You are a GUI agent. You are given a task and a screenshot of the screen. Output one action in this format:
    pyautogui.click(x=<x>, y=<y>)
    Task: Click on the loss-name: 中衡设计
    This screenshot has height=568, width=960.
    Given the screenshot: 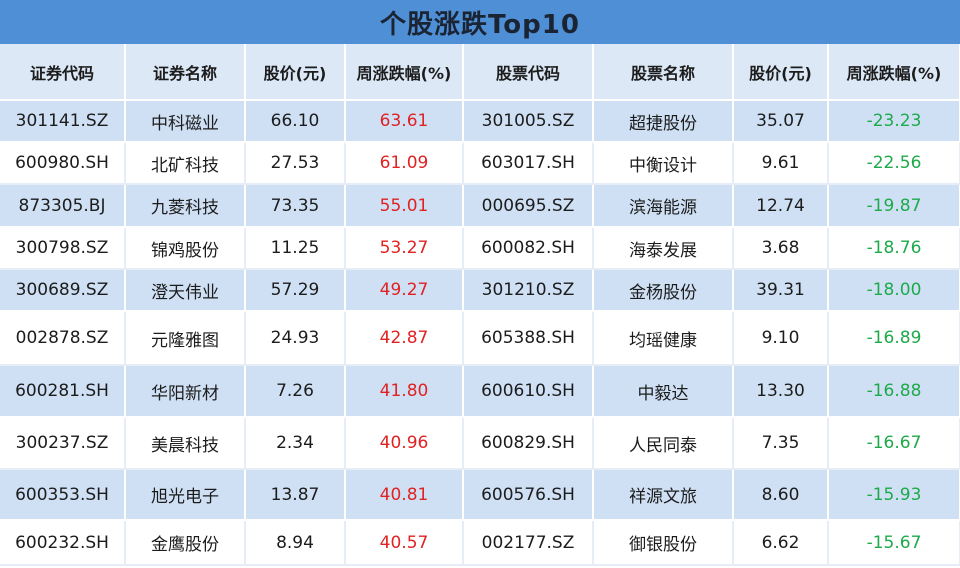 What is the action you would take?
    pyautogui.click(x=663, y=163)
    